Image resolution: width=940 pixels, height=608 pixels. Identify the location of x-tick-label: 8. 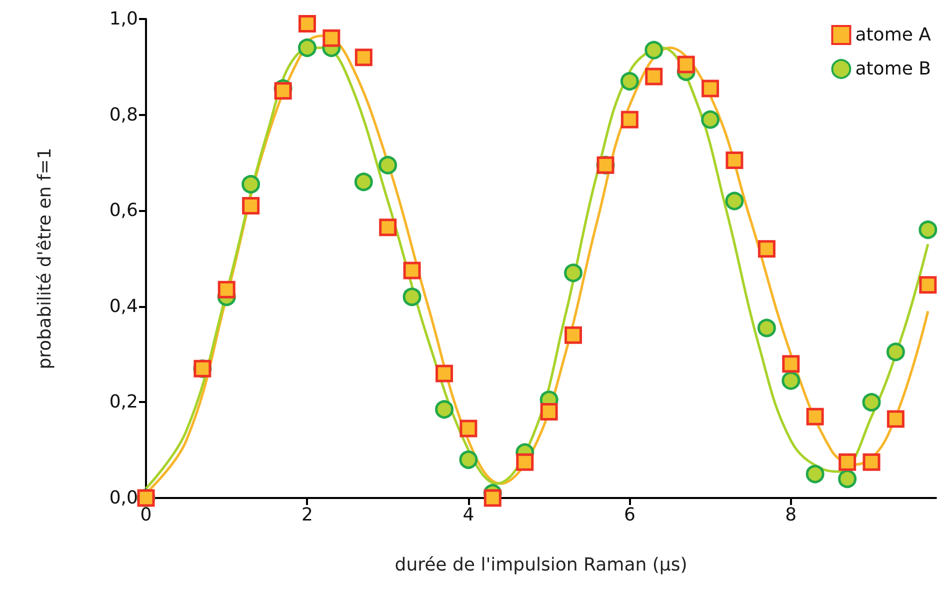
(791, 515).